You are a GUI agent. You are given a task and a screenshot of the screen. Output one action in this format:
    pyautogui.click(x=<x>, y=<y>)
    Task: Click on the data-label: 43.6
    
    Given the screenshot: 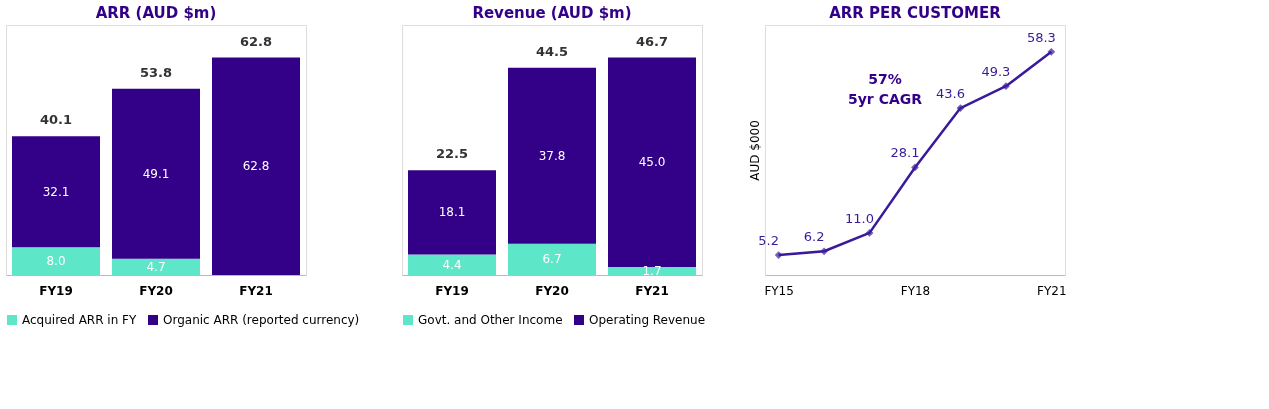 What is the action you would take?
    pyautogui.click(x=950, y=94)
    